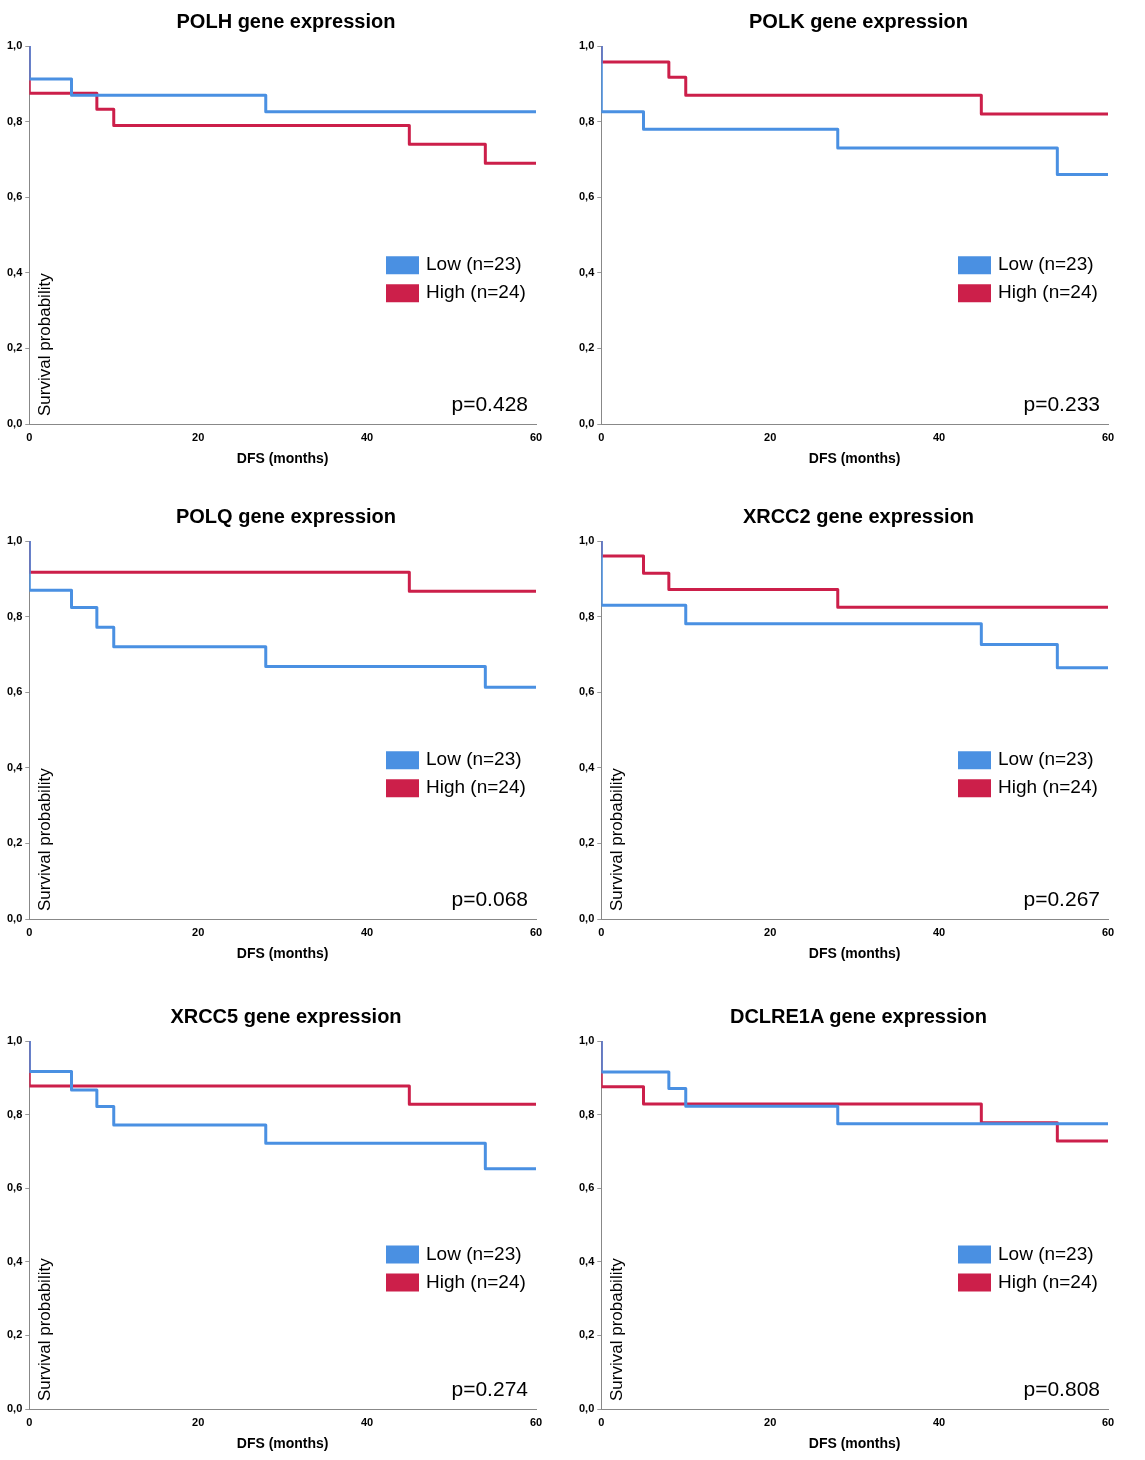 This screenshot has width=1145, height=1460. Describe the element at coordinates (489, 899) in the screenshot. I see `annotation: p=0.068` at that location.